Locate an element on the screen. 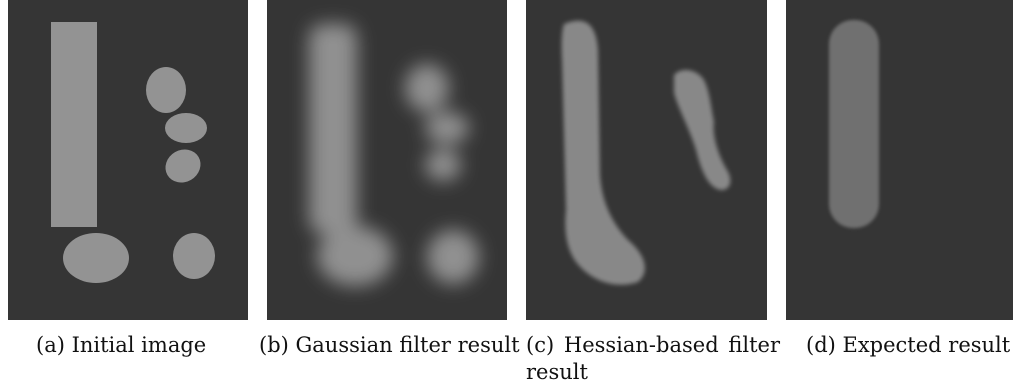  expected-bar-shape is located at coordinates (854, 124).